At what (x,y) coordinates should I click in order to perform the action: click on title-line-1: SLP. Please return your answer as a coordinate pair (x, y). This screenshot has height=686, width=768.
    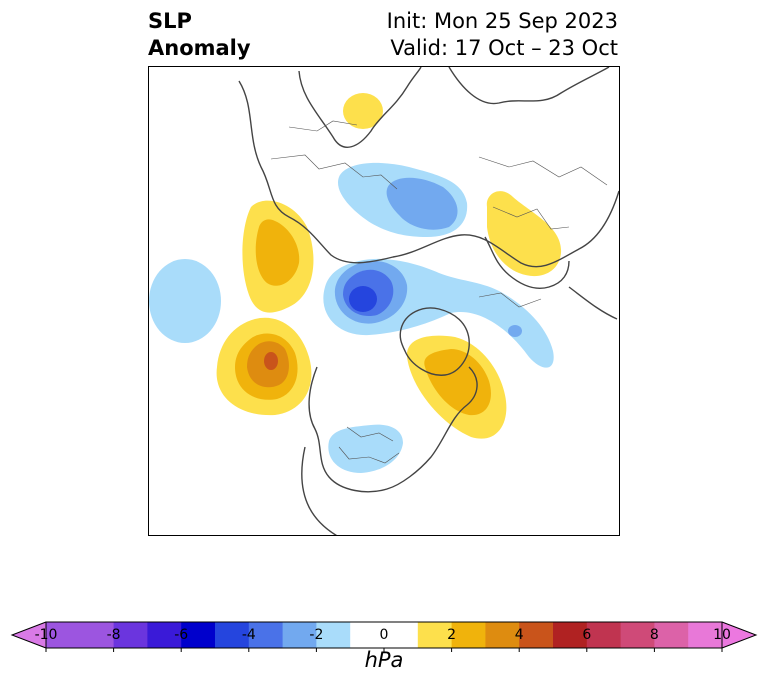
    Looking at the image, I should click on (170, 21).